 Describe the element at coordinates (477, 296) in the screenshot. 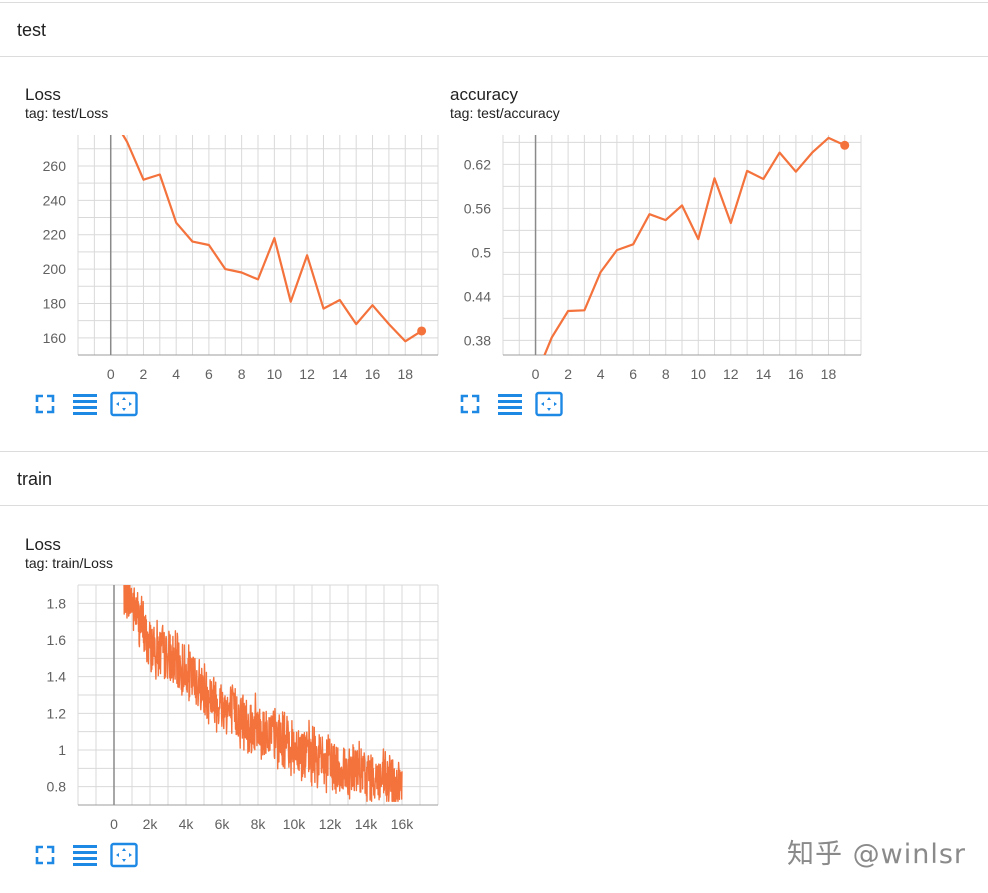

I see `y-tick-label: 0.44` at that location.